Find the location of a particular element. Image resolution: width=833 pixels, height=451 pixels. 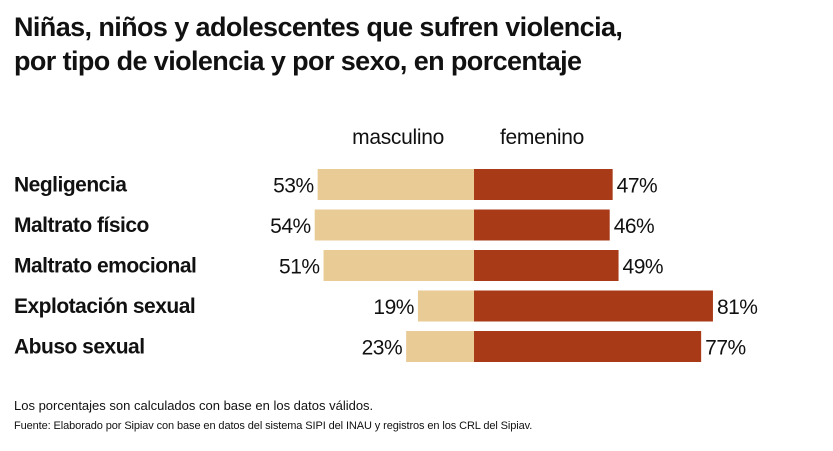

category-label: Negligencia is located at coordinates (70, 185).